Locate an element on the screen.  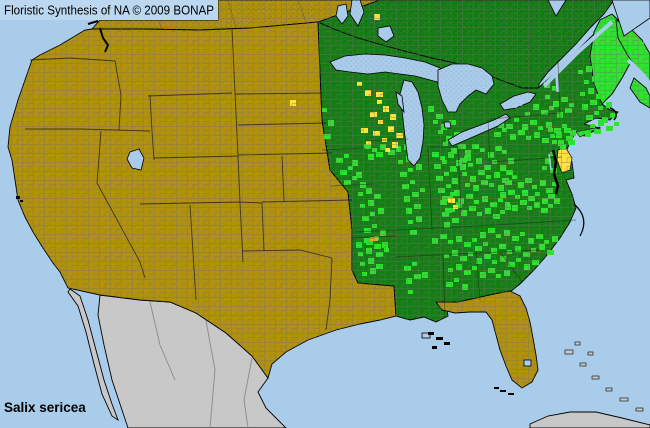
rivers-and-bays is located at coordinates (582, 95).